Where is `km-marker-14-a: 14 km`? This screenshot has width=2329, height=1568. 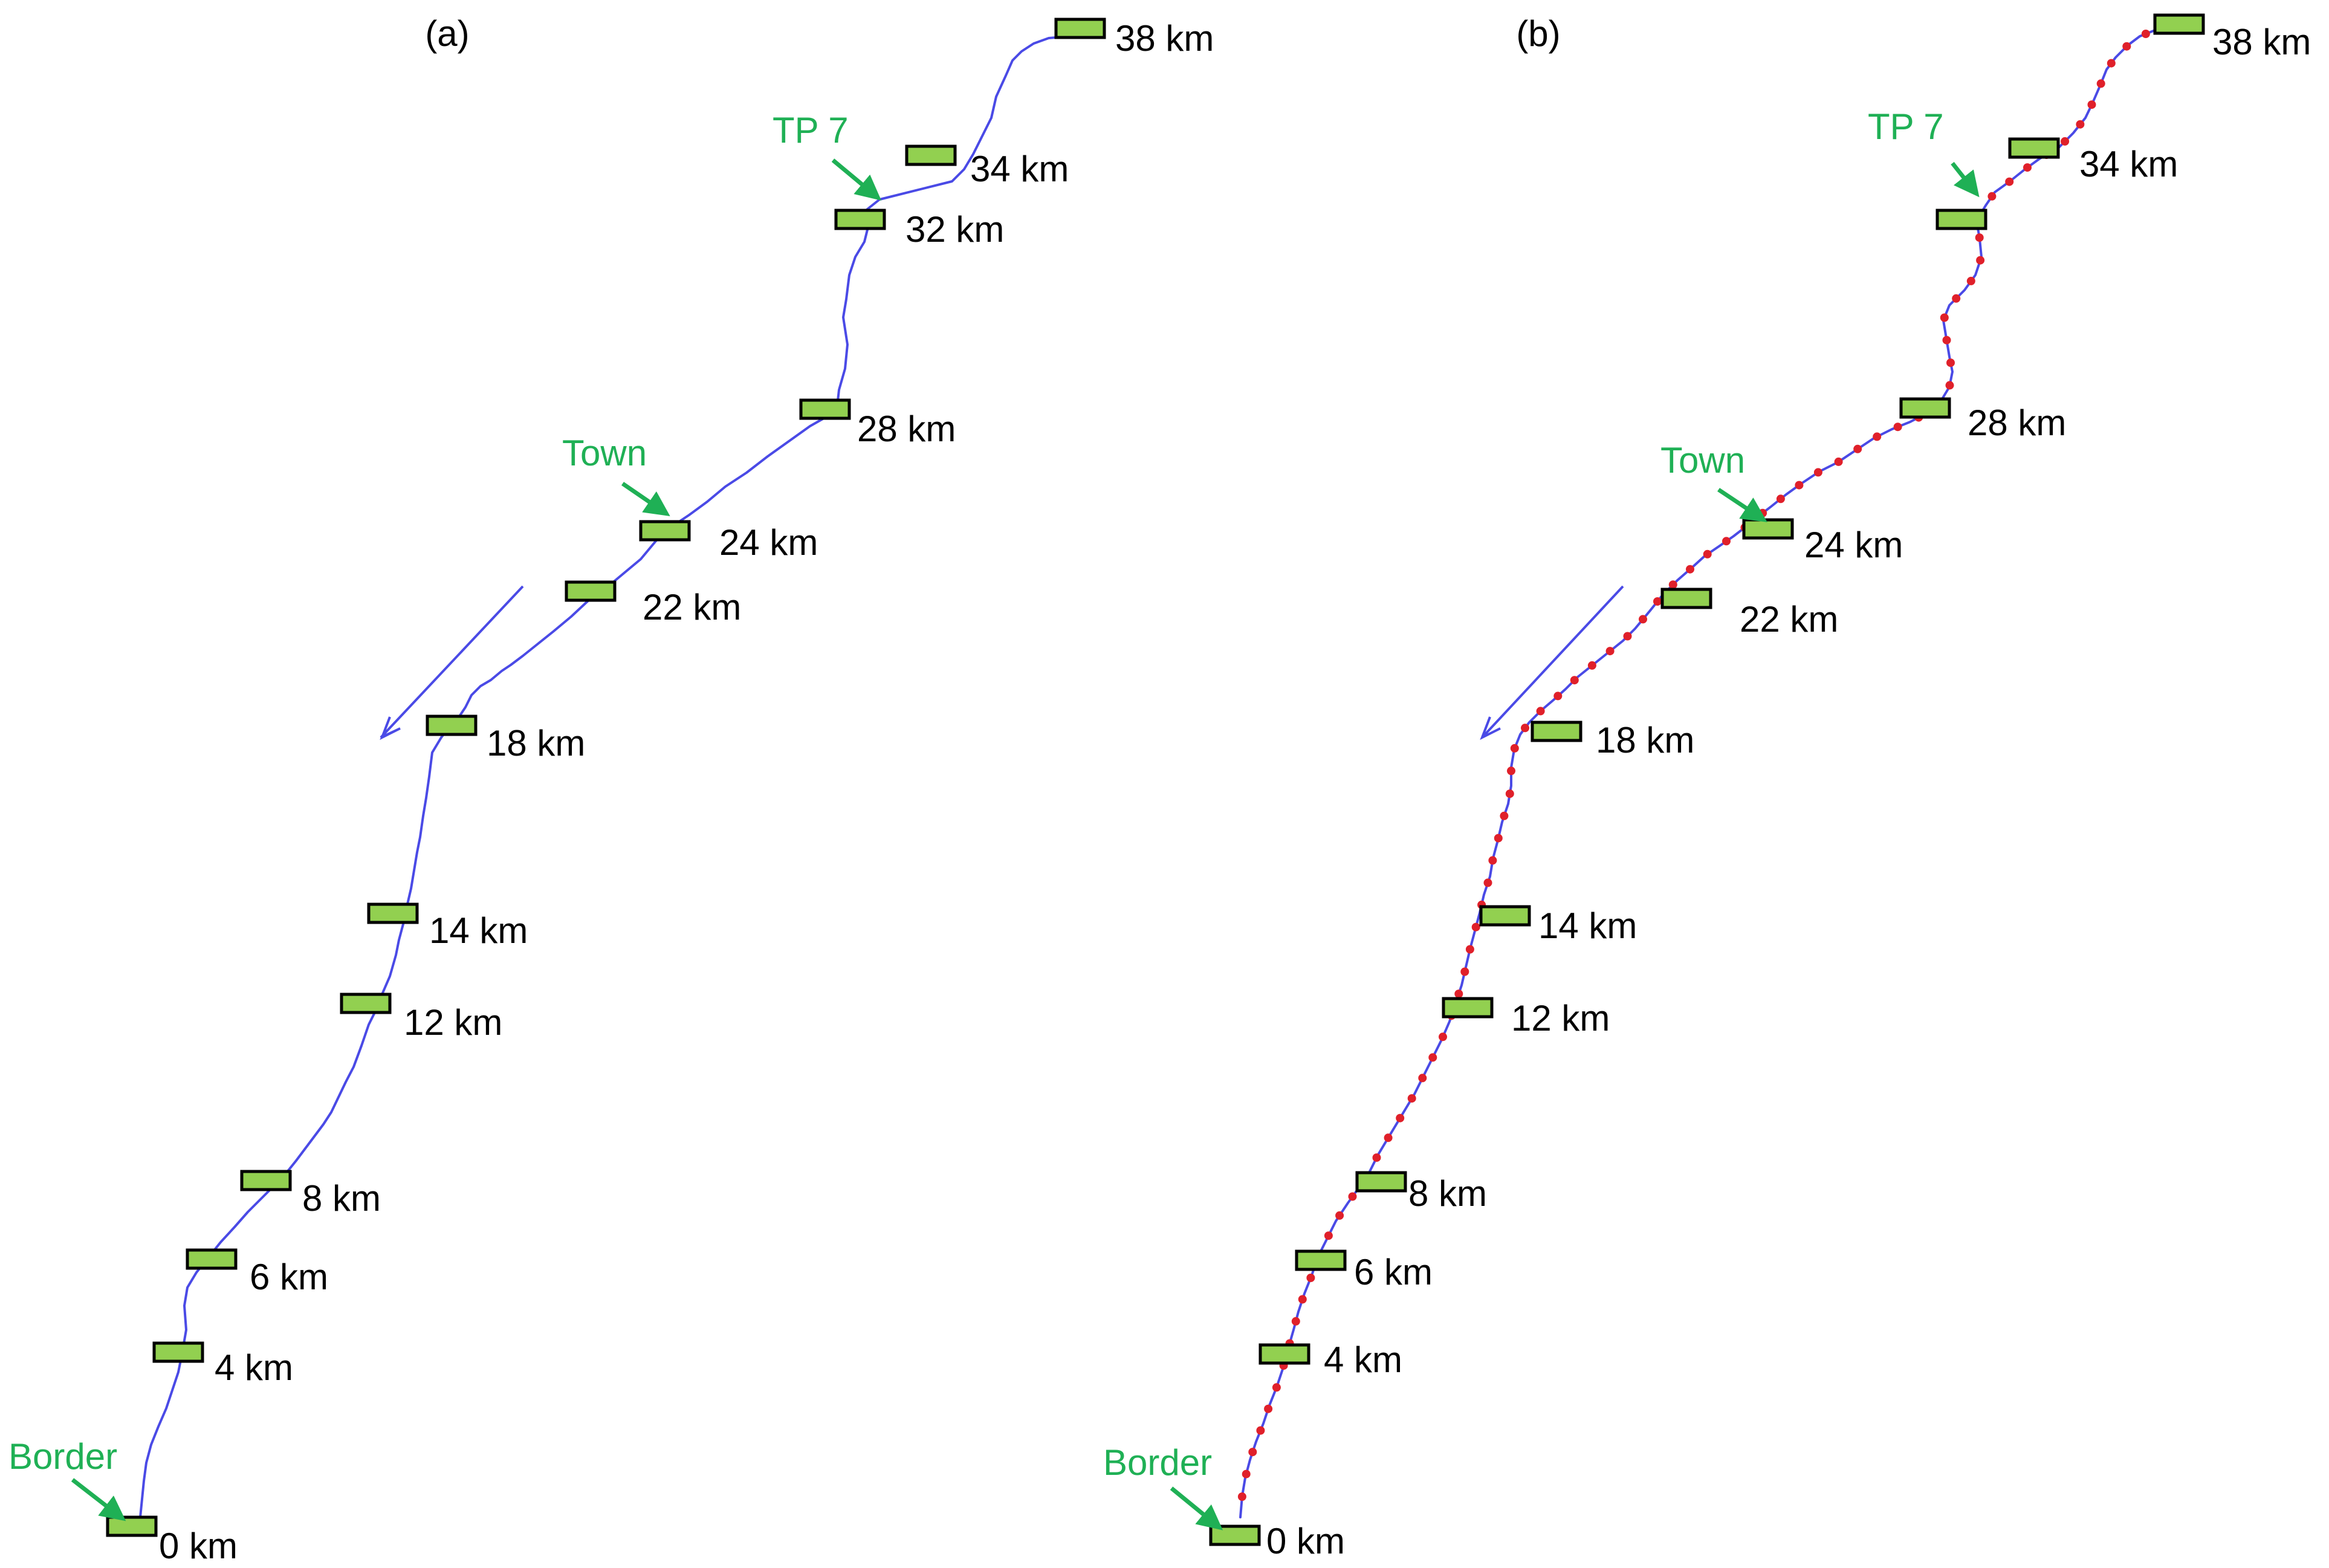 km-marker-14-a: 14 km is located at coordinates (447, 926).